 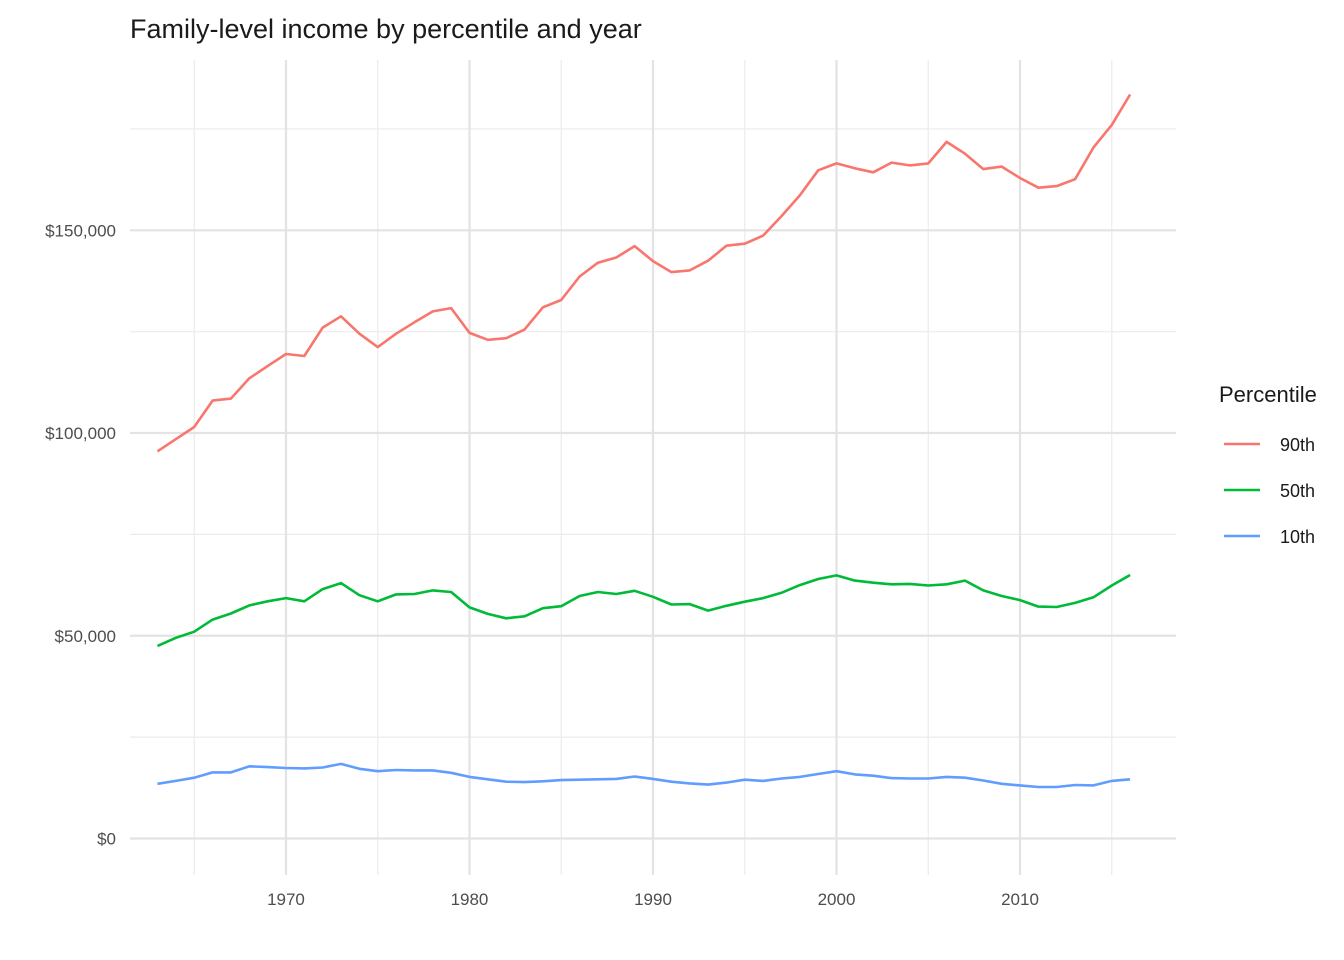 I want to click on x-tick-label: 1990, so click(x=653, y=899).